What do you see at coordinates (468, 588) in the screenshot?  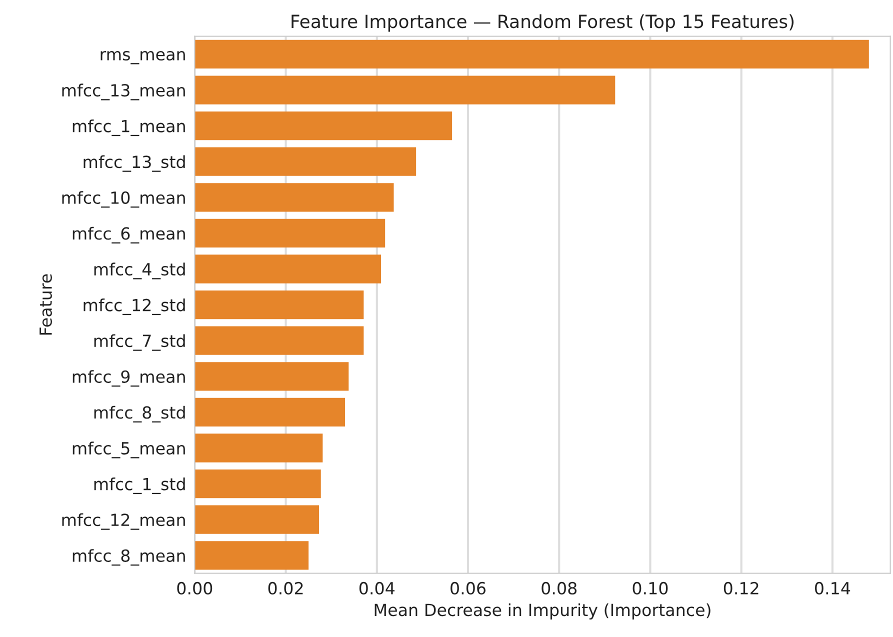 I see `x-tick-label: 0.06` at bounding box center [468, 588].